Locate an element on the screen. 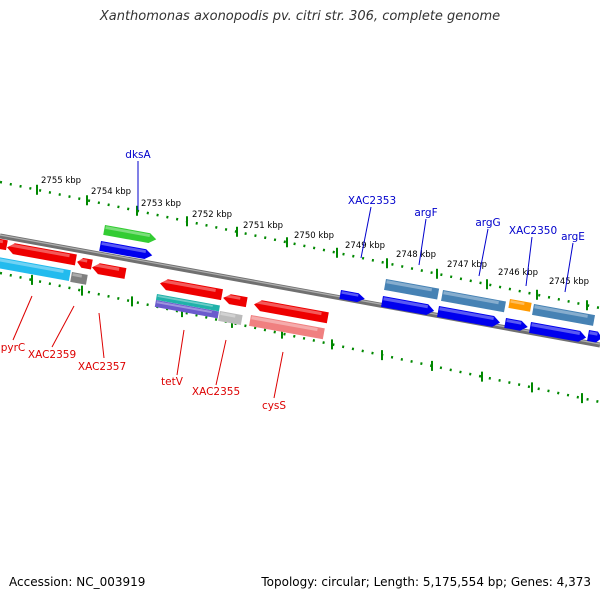 The image size is (600, 600). gene-block-green is located at coordinates (130, 234).